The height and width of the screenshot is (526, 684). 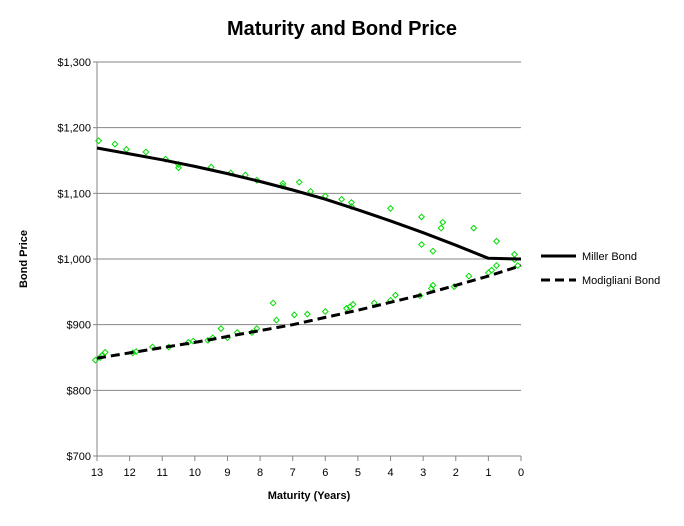 I want to click on y-tick-label: $1,300, so click(x=74, y=63).